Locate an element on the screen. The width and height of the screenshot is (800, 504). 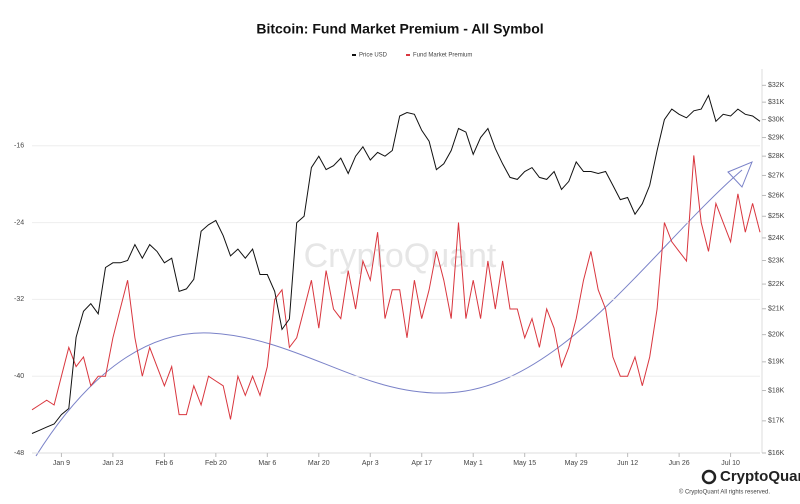
y2-tick-label: $32K is located at coordinates (776, 85).